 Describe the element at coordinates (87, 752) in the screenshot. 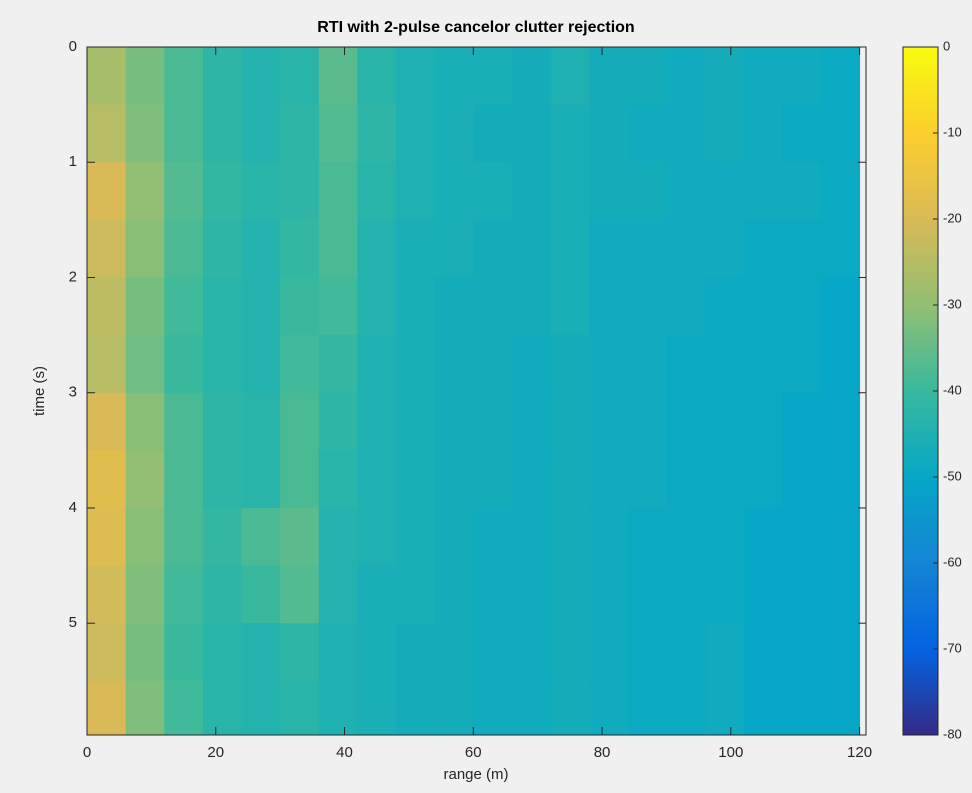

I see `x-tick-label: 0` at that location.